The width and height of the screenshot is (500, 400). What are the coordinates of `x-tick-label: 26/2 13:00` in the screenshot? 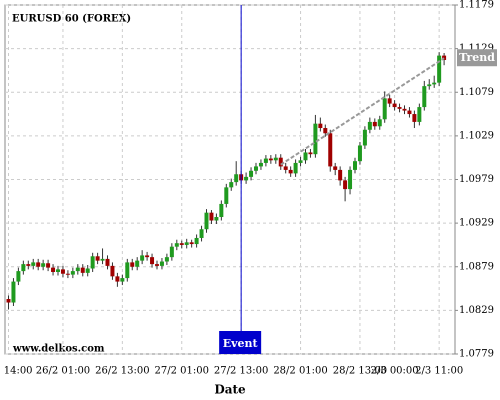 It's located at (122, 371).